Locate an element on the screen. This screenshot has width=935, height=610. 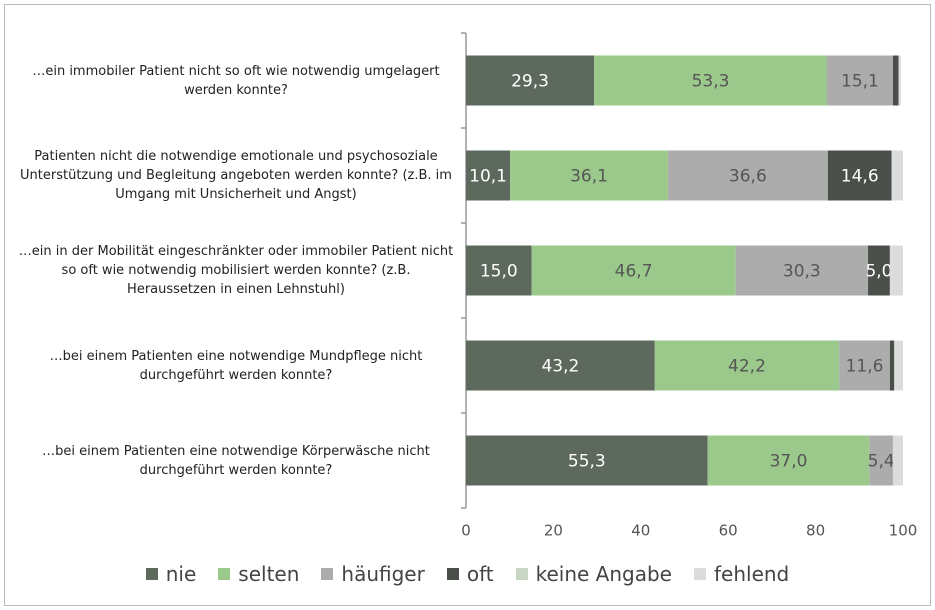
value-label: 46,7 is located at coordinates (634, 272).